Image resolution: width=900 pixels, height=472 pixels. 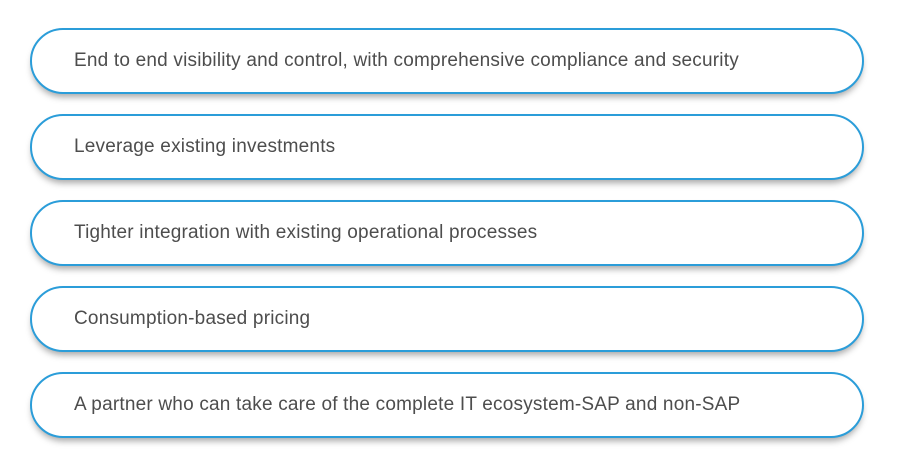 What do you see at coordinates (447, 147) in the screenshot?
I see `benefit-pill-investments: Leverage existing investments` at bounding box center [447, 147].